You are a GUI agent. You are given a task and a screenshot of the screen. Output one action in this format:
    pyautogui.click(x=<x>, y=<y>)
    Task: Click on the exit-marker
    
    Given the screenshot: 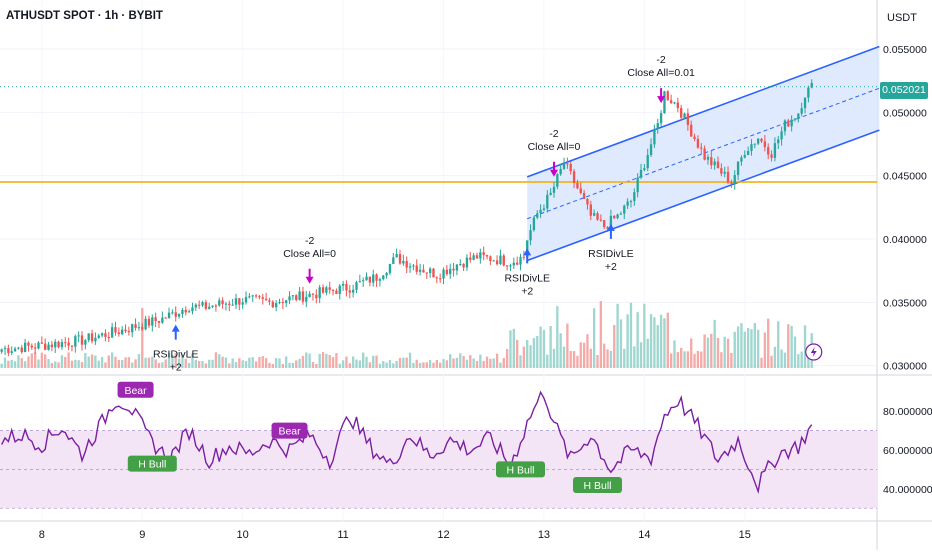 What is the action you would take?
    pyautogui.click(x=553, y=169)
    